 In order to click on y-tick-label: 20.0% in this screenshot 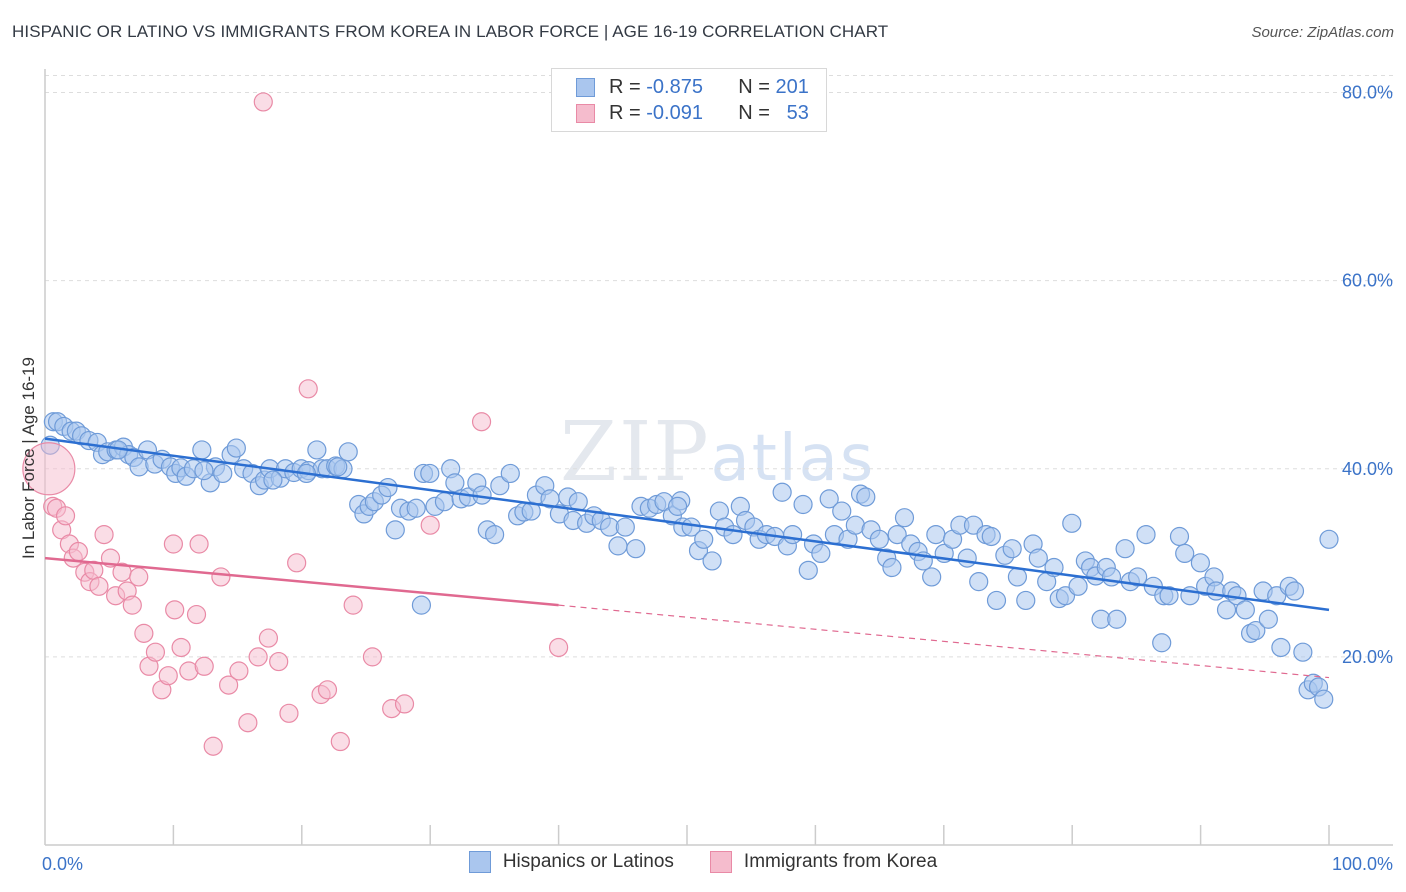, I will do `click(1367, 657)`.